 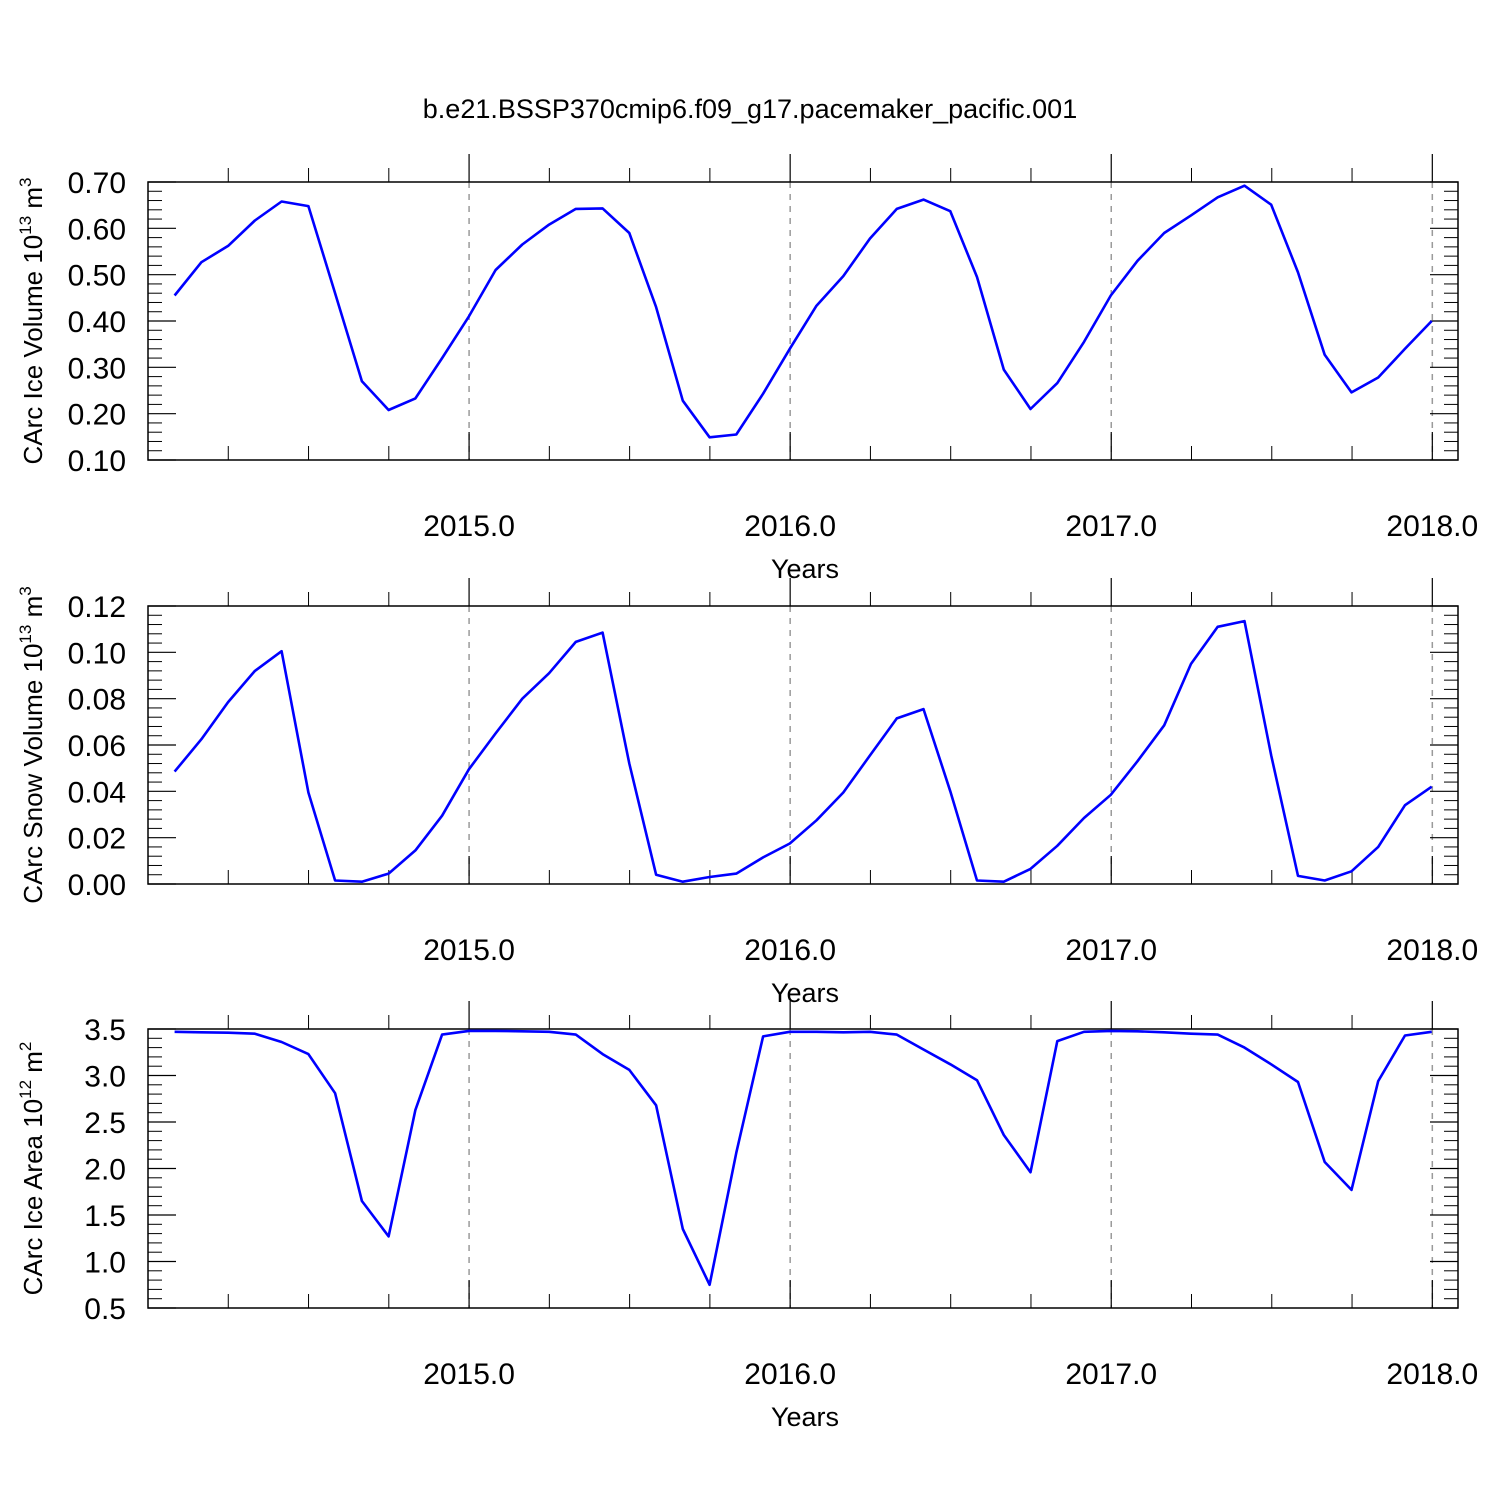 What do you see at coordinates (97, 607) in the screenshot?
I see `y-tick-label: 0.12` at bounding box center [97, 607].